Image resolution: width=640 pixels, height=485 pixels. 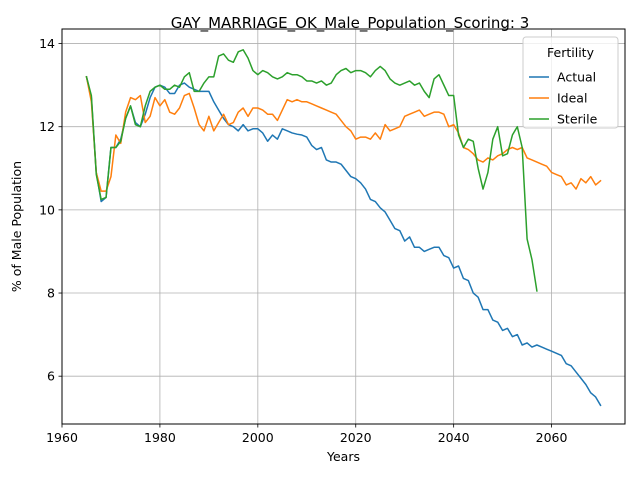 What do you see at coordinates (258, 437) in the screenshot?
I see `x-tick-label: 2000` at bounding box center [258, 437].